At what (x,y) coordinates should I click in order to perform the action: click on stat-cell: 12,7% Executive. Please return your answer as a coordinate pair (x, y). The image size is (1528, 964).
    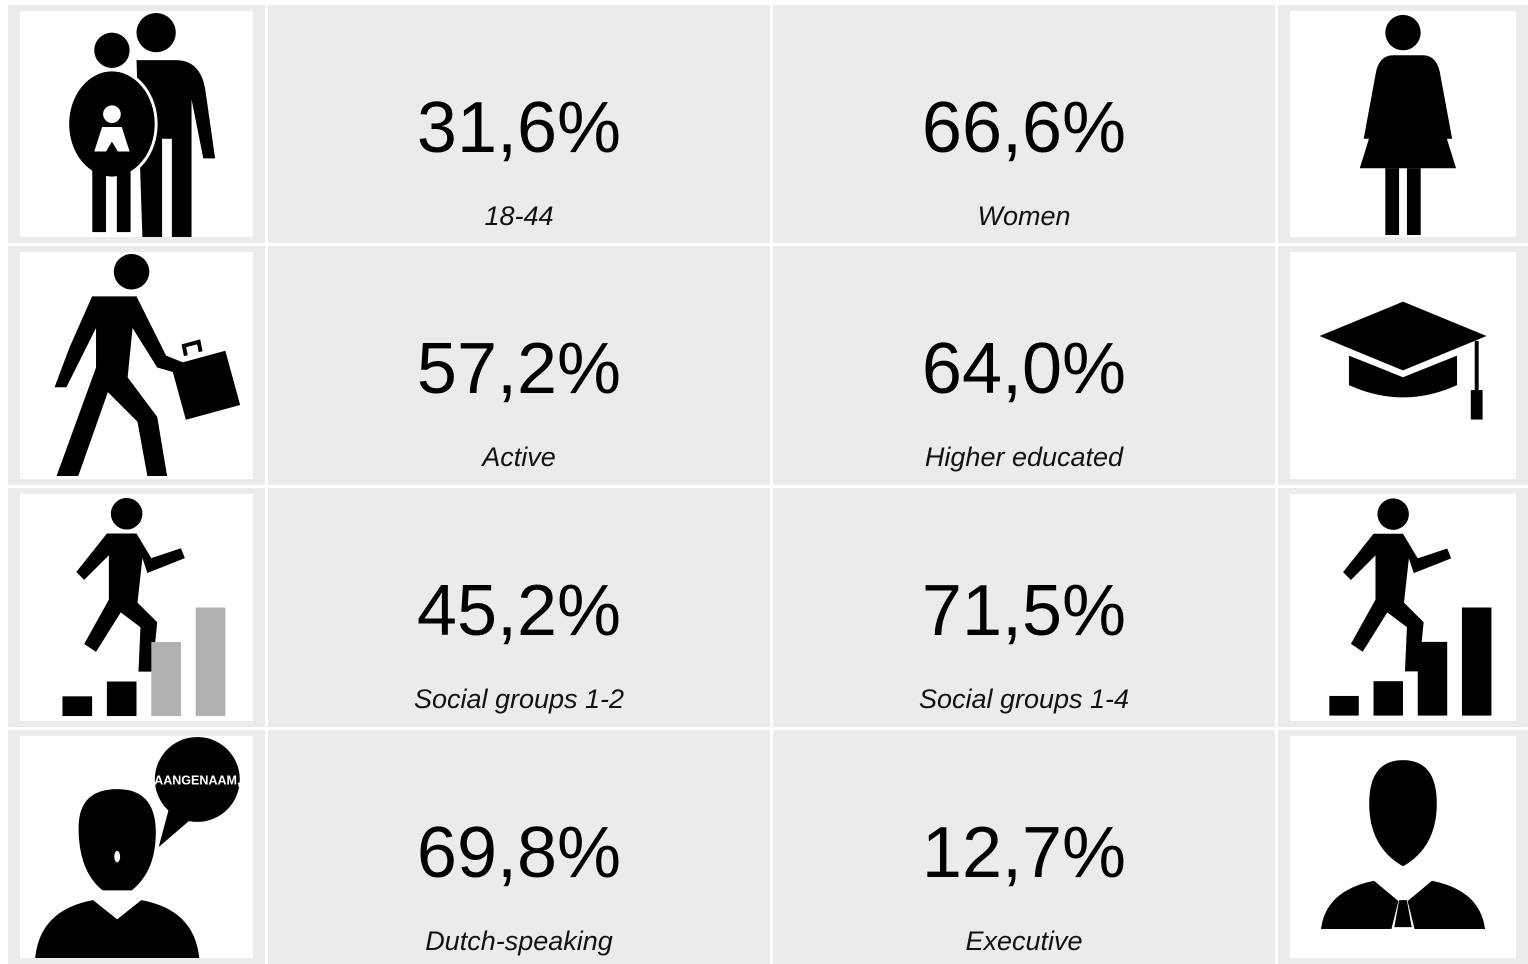
    Looking at the image, I should click on (1024, 847).